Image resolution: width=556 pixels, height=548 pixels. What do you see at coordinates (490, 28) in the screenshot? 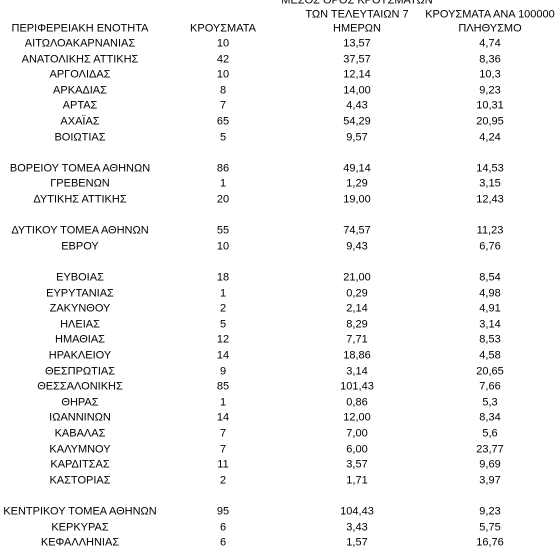
I see `header-cell: ΠΛΗΘΥΣΜΟ` at bounding box center [490, 28].